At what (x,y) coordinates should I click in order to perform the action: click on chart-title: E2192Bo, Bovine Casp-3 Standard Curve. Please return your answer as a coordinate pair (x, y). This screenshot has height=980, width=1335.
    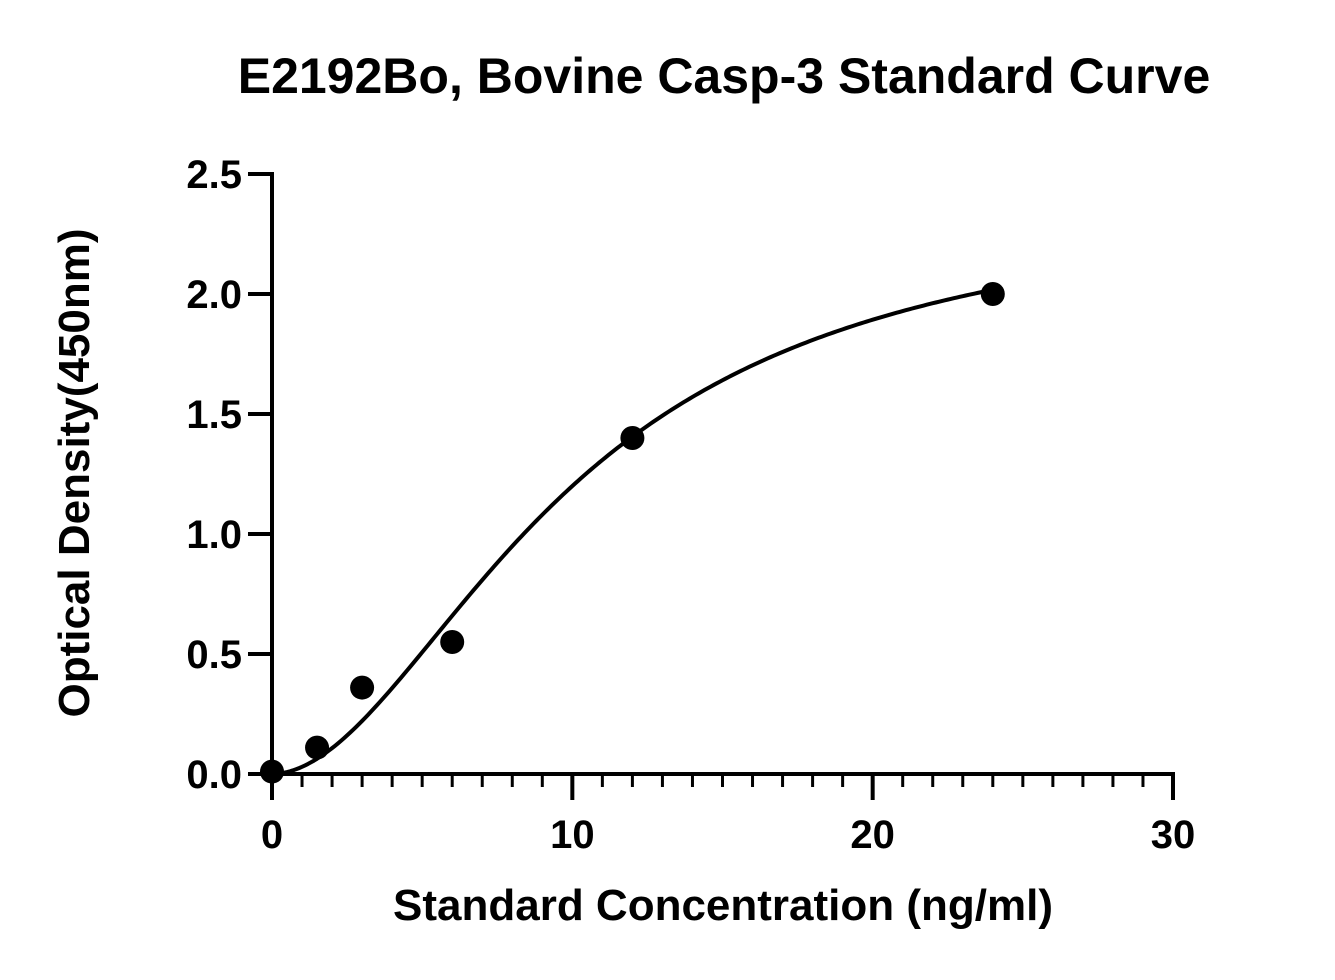
    Looking at the image, I should click on (724, 76).